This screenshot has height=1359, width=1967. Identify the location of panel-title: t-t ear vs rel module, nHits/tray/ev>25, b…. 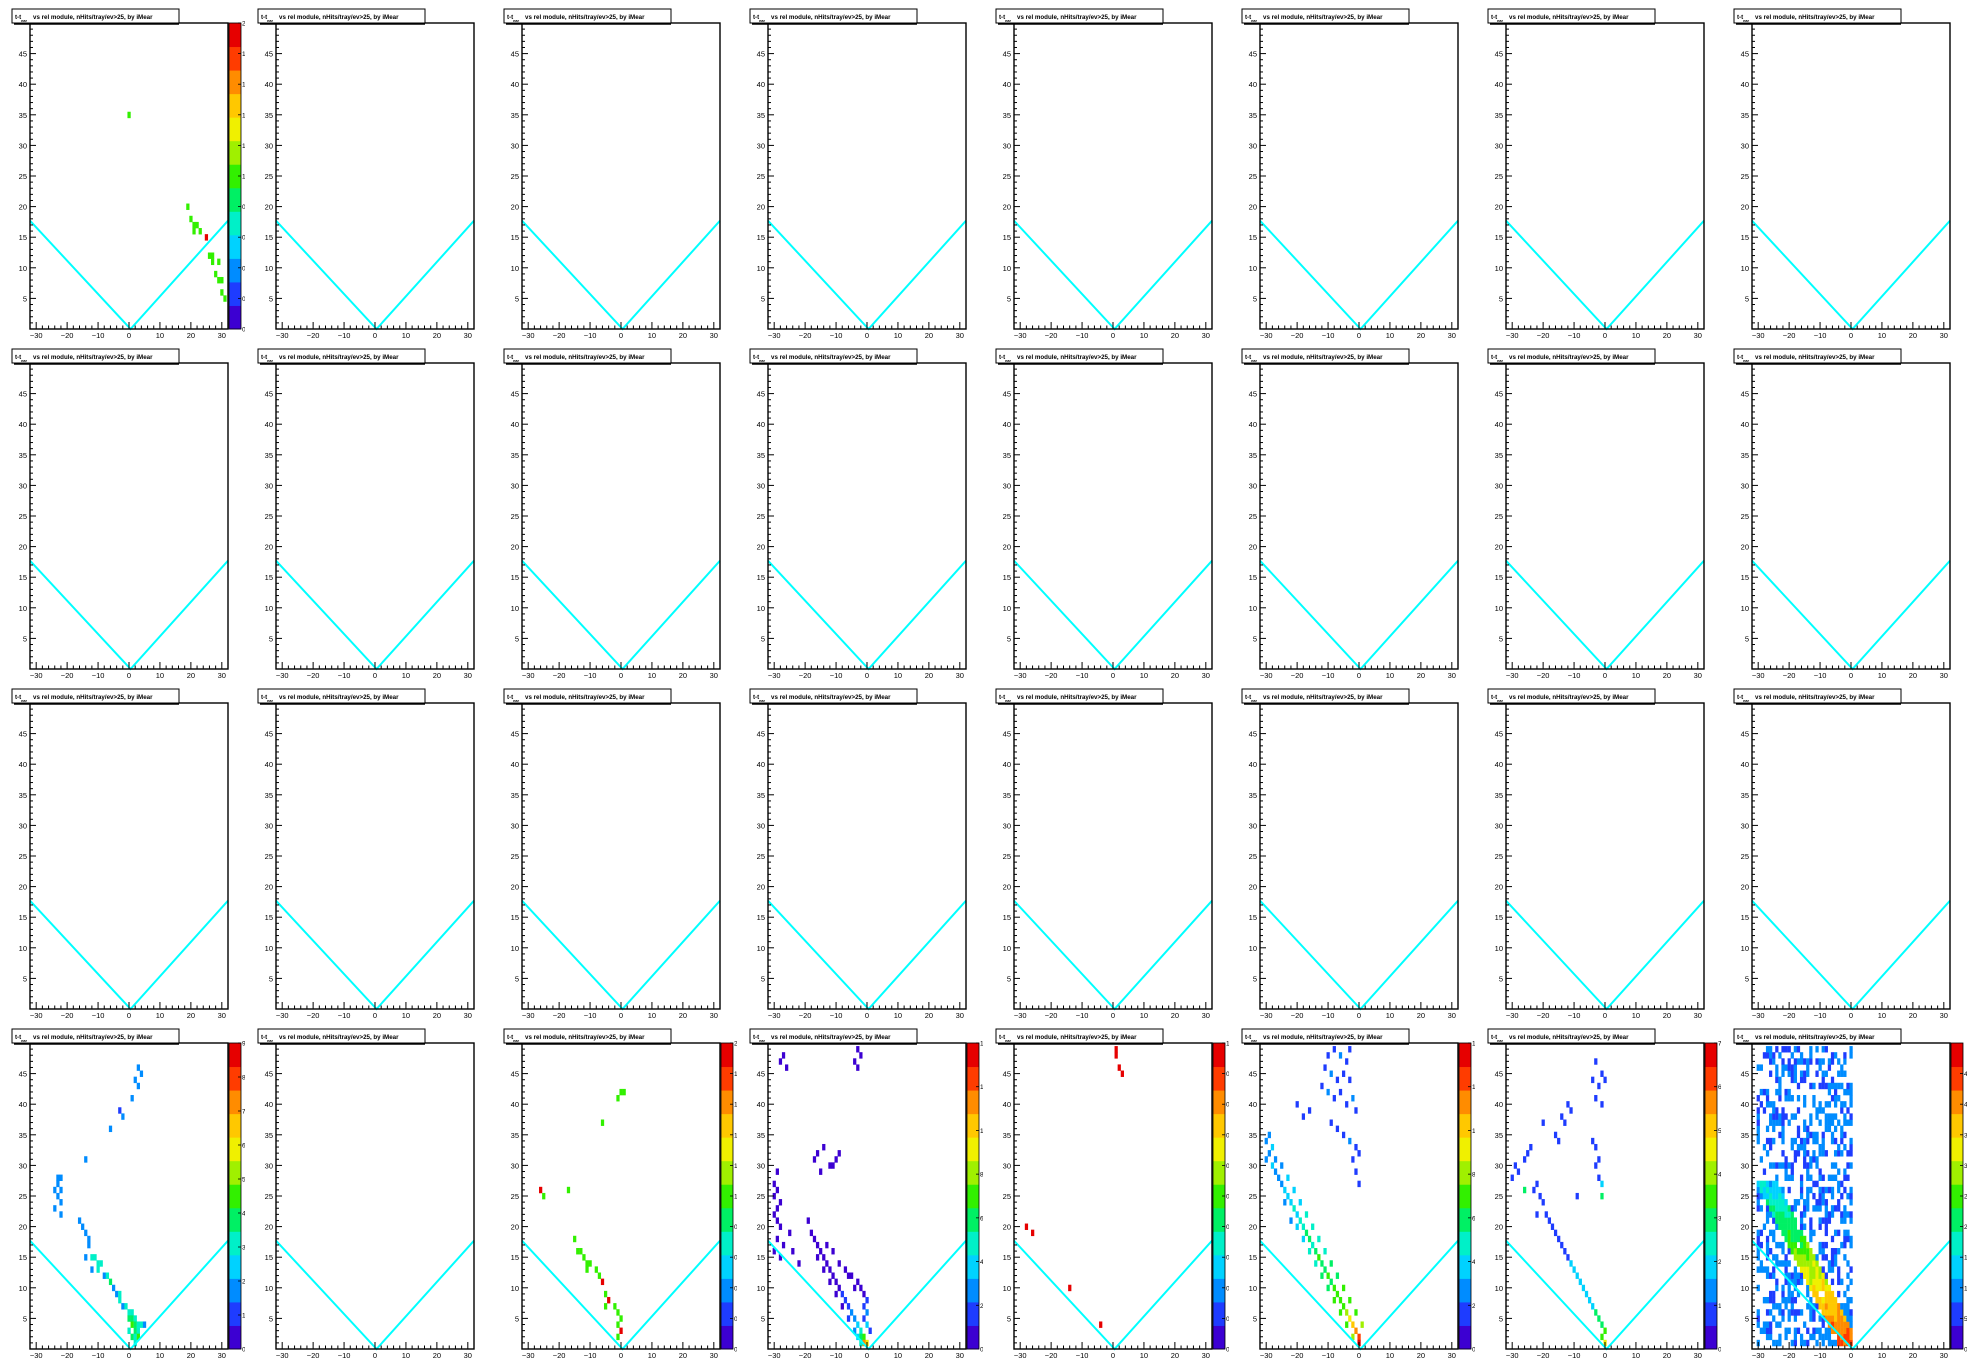
(341, 356).